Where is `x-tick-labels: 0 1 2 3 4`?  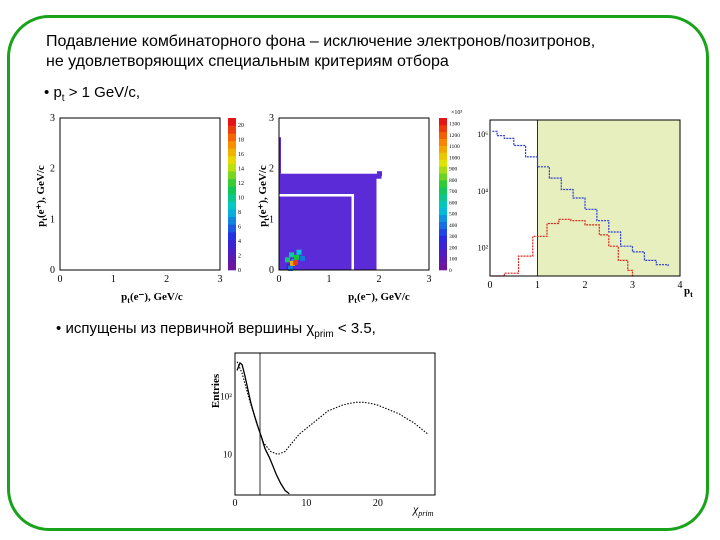 x-tick-labels: 0 1 2 3 4 is located at coordinates (585, 285).